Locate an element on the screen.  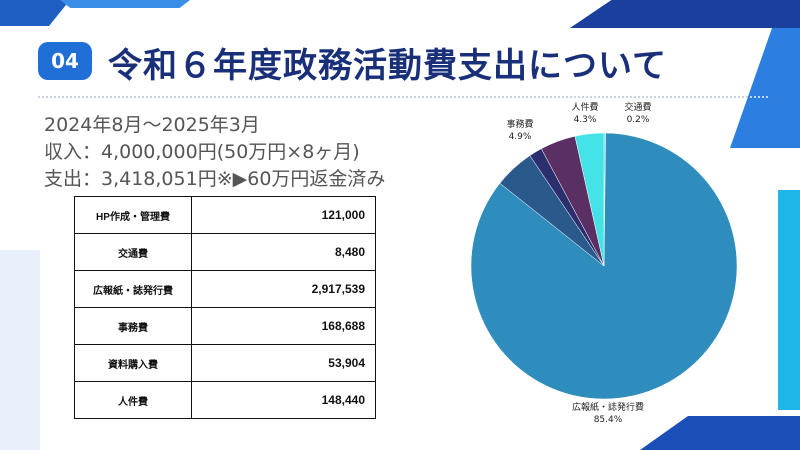
income-text: 収入：4,000,000円(50万円×8ヶ月) is located at coordinates (202, 152).